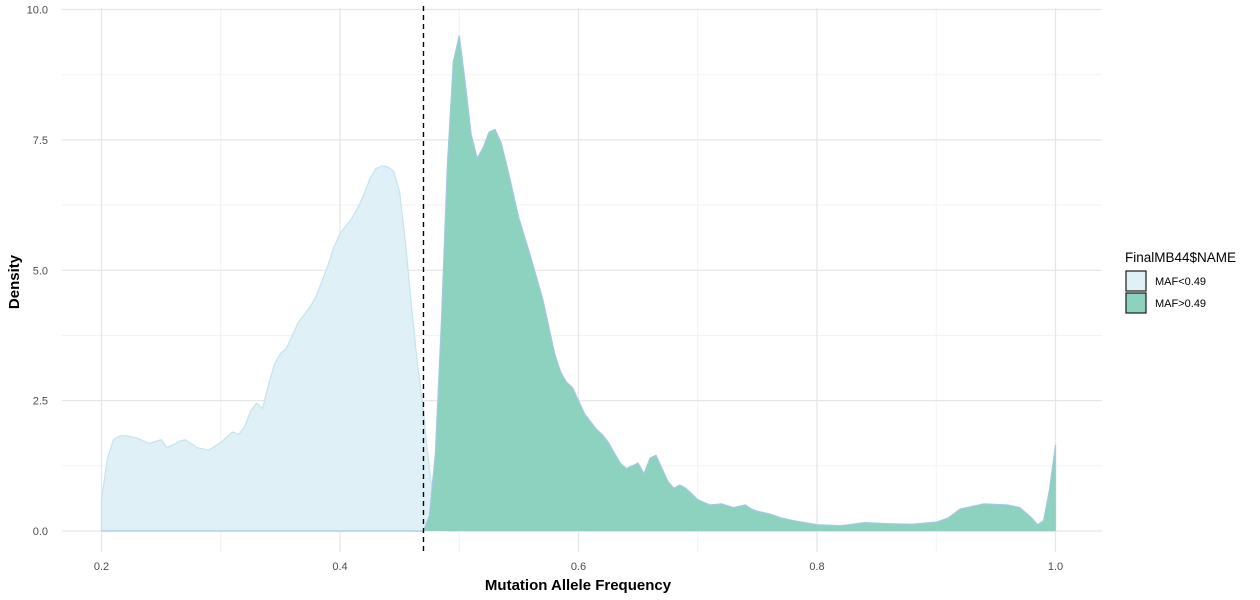  Describe the element at coordinates (40, 402) in the screenshot. I see `y-tick-label: 2.5` at that location.